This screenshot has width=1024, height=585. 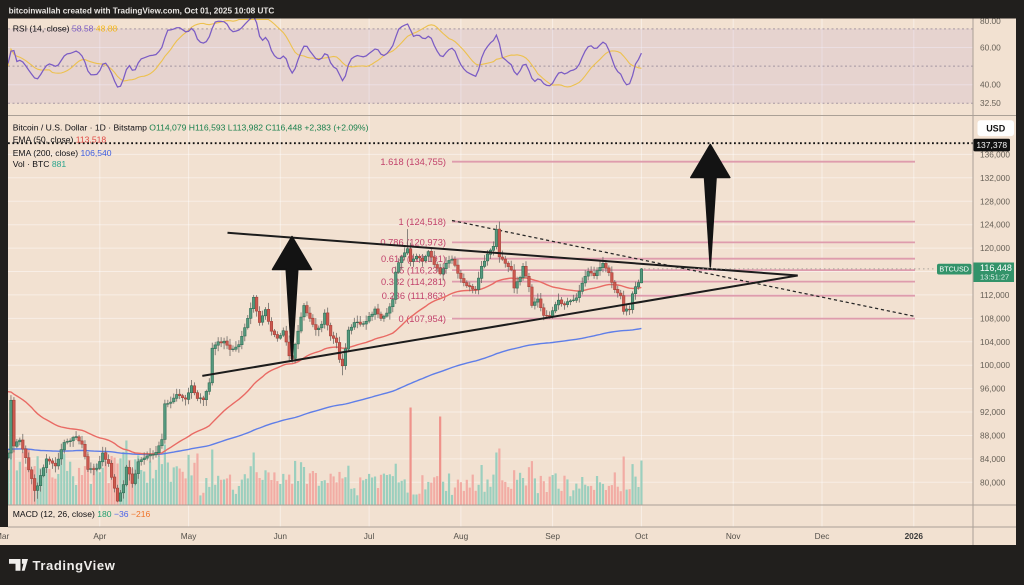 What do you see at coordinates (993, 436) in the screenshot?
I see `svg-text: 88,000` at bounding box center [993, 436].